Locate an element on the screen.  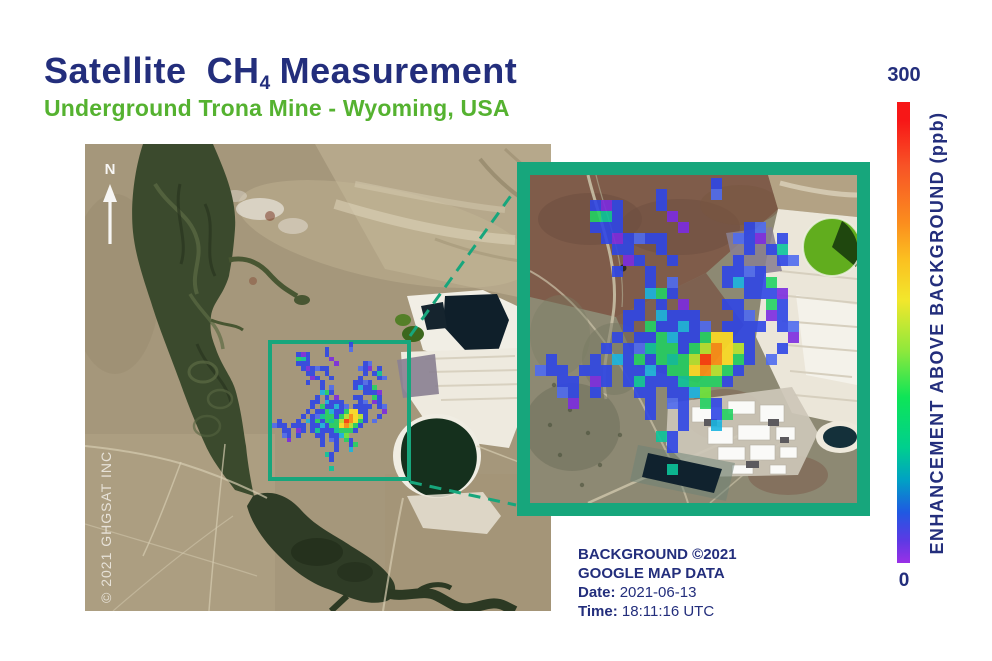
colorbar-gradient is located at coordinates (903, 332).